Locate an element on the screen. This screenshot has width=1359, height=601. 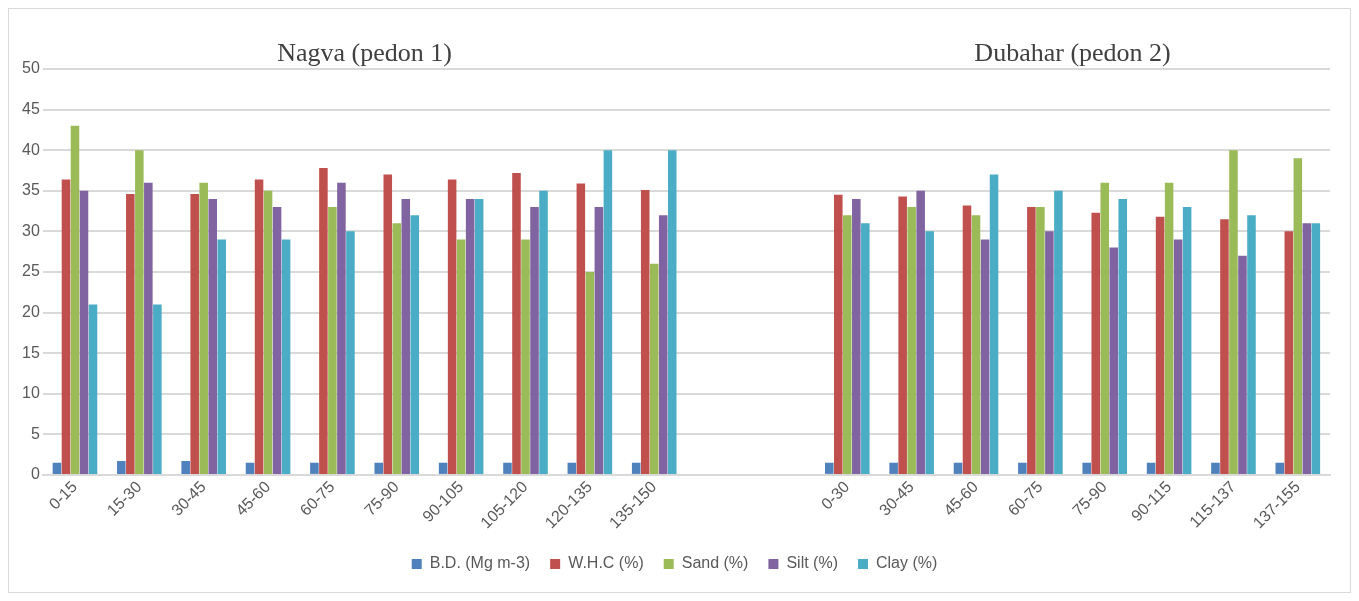
y-tick-label: 35 is located at coordinates (31, 190).